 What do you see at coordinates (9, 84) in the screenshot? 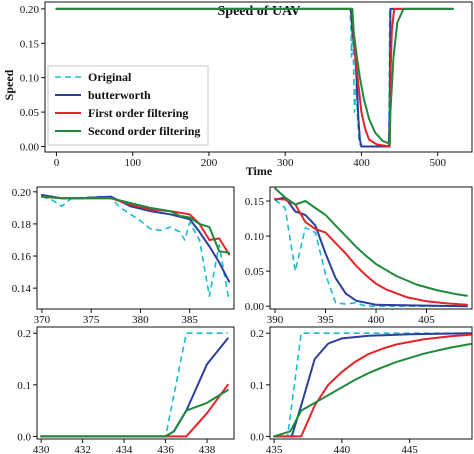
I see `main-chart-ylabel: Speed` at bounding box center [9, 84].